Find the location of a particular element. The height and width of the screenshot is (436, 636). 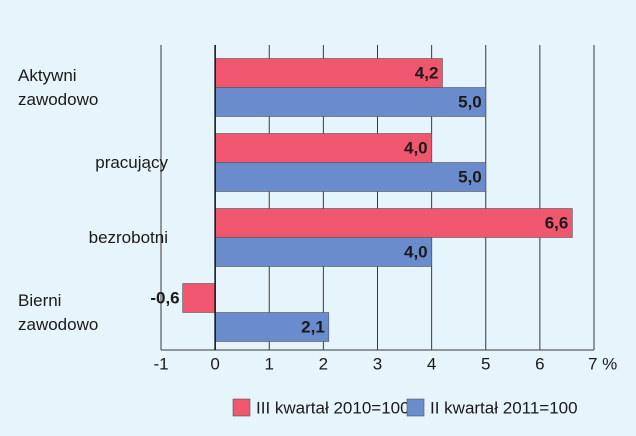

x-tick-label: 6 is located at coordinates (539, 363).